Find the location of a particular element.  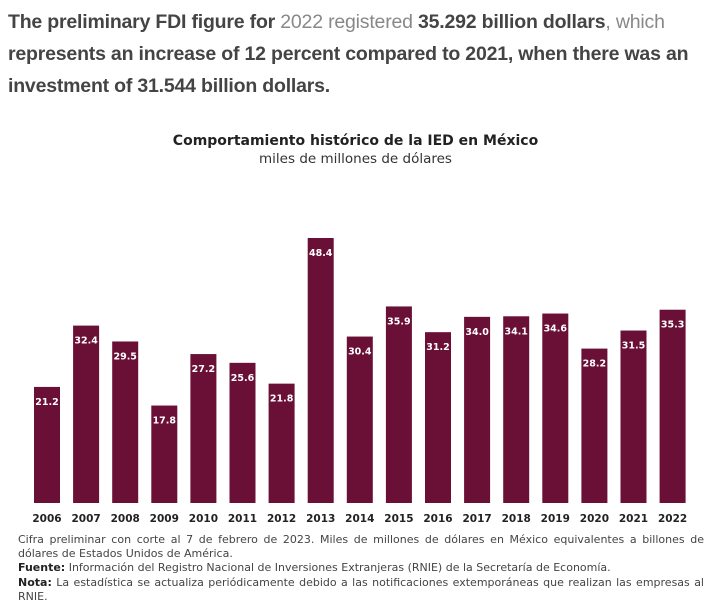

data-label: 21.2 is located at coordinates (46, 402).